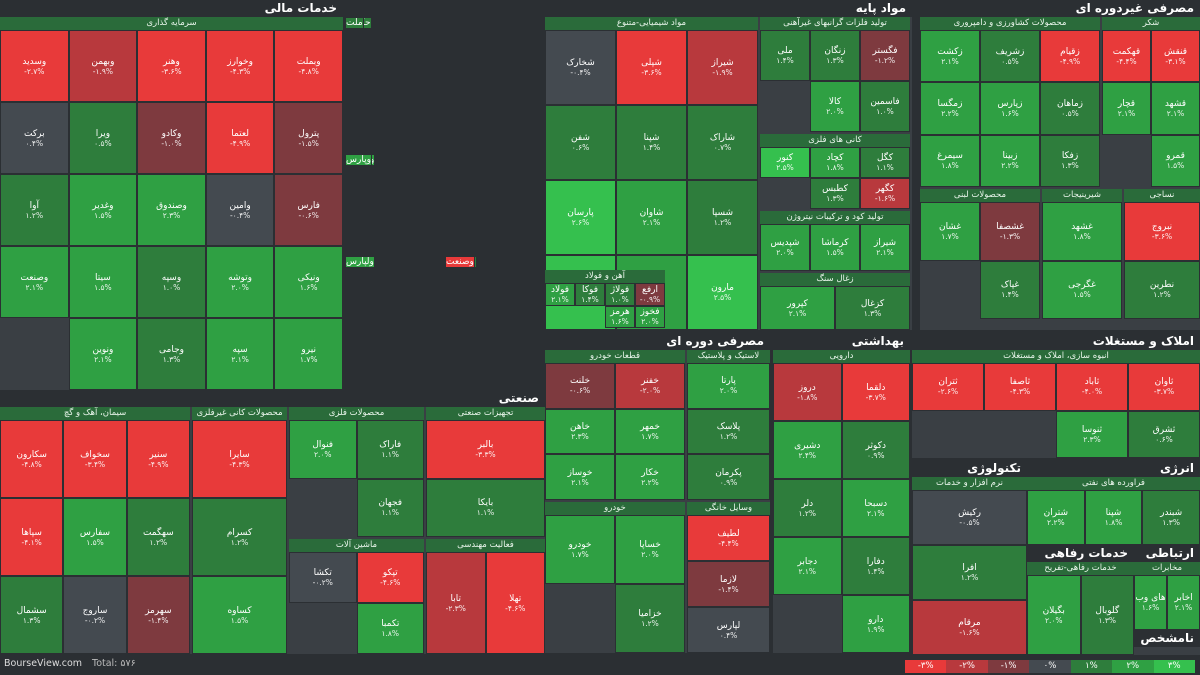 Image resolution: width=1200 pixels, height=675 pixels. I want to click on stock-tile: وسدید -۲.۷%, so click(34, 66).